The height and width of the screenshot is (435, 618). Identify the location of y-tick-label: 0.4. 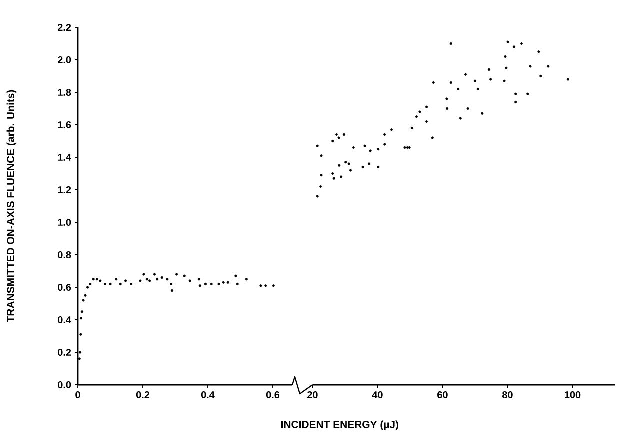
(65, 320).